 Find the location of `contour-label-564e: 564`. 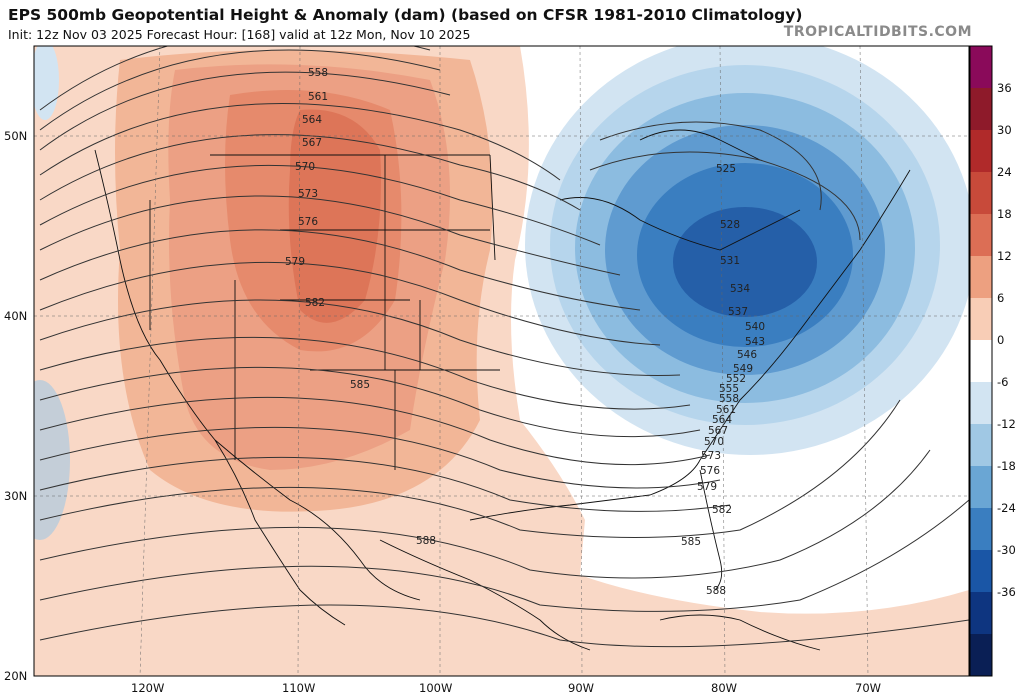

contour-label-564e: 564 is located at coordinates (722, 420).